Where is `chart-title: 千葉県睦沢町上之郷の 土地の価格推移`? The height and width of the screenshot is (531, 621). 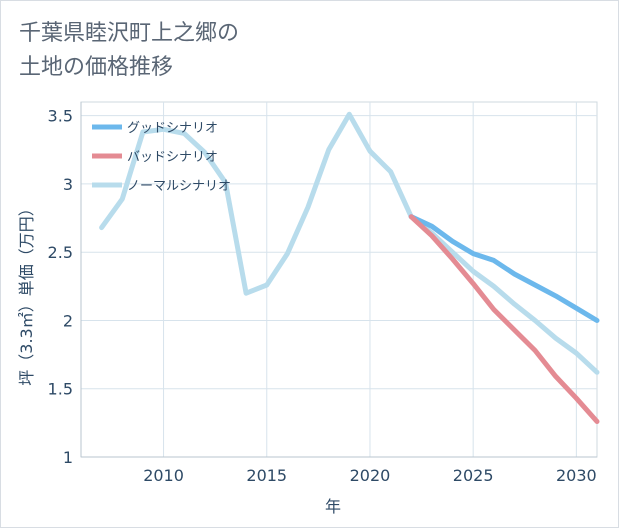 chart-title: 千葉県睦沢町上之郷の 土地の価格推移 is located at coordinates (129, 50).